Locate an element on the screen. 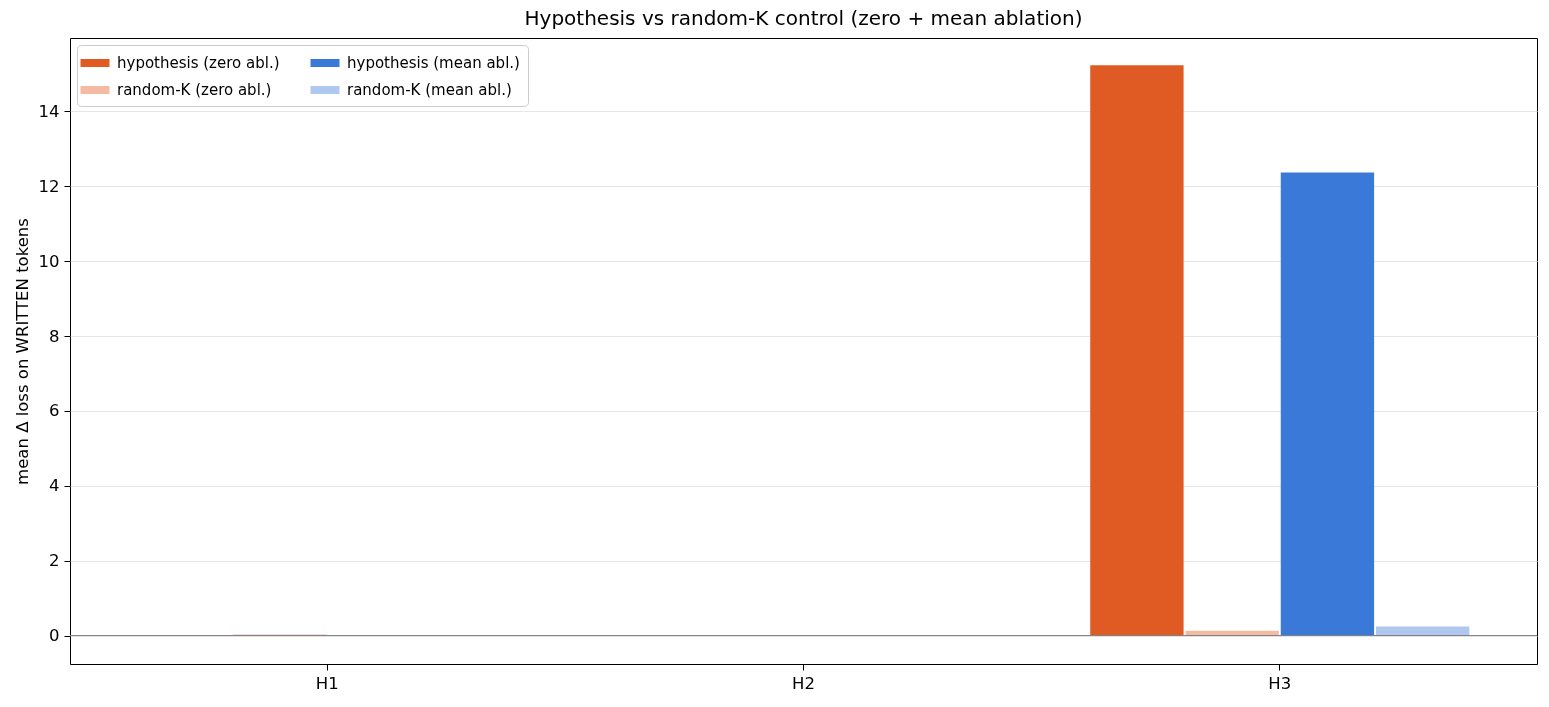  y-tick-label: 14 is located at coordinates (49, 111).